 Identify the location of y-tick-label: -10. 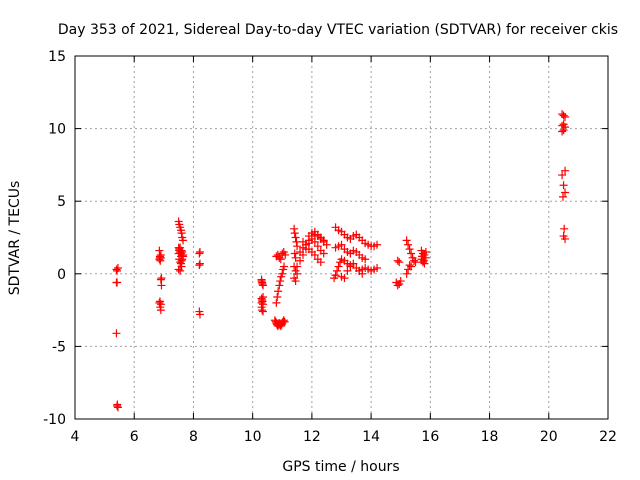
(54, 420).